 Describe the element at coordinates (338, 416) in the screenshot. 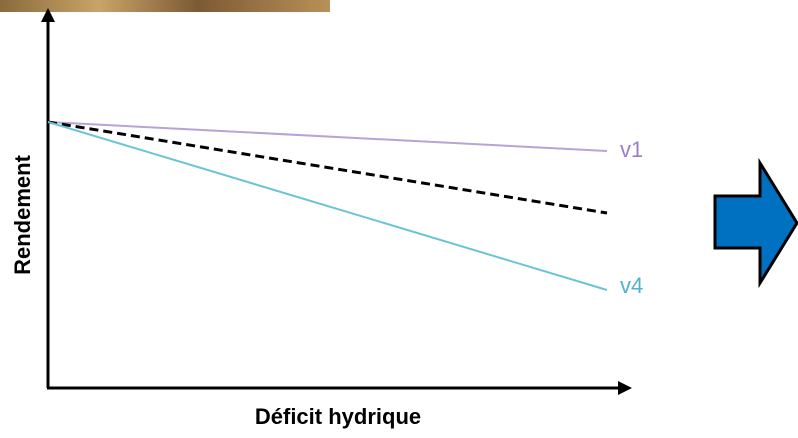

I see `x-axis-label: Déficit hydrique` at that location.